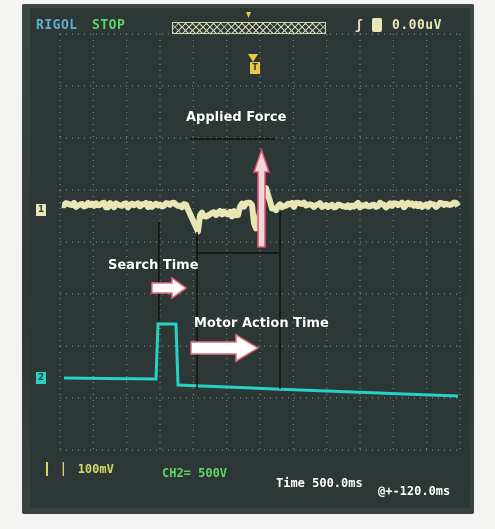  I want to click on annotation-lines, so click(219, 263).